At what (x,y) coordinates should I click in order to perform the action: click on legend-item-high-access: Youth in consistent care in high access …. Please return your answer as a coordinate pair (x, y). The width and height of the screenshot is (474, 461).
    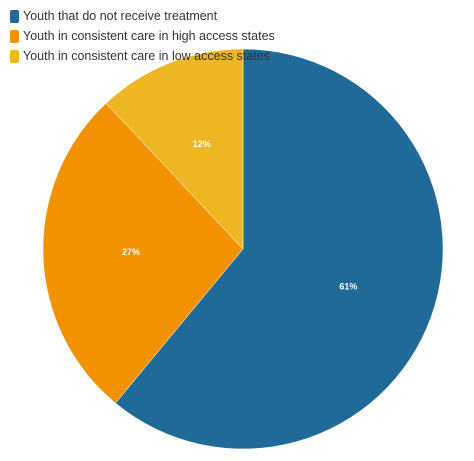
    Looking at the image, I should click on (142, 36).